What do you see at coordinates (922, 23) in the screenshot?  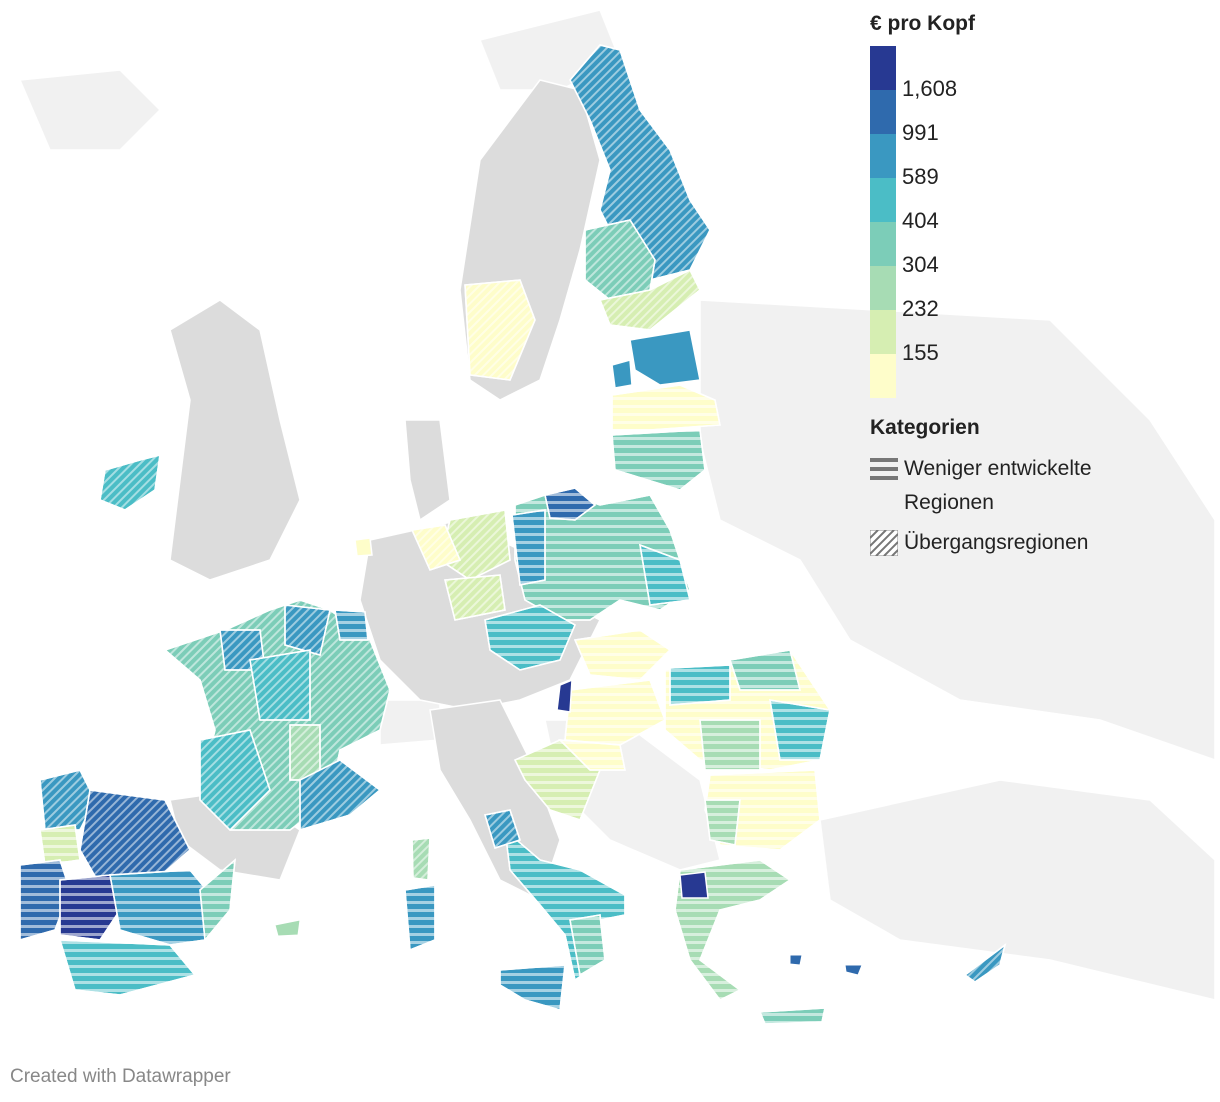 I see `legend-title: € pro Kopf` at bounding box center [922, 23].